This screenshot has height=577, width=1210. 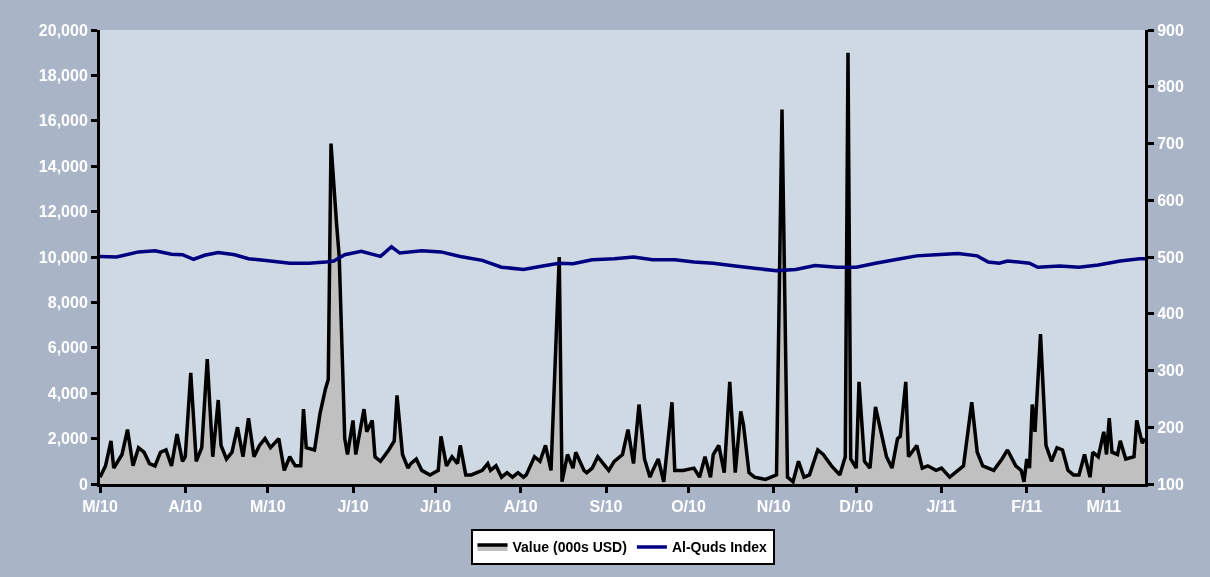 What do you see at coordinates (1170, 257) in the screenshot?
I see `y2-tick-label: 500` at bounding box center [1170, 257].